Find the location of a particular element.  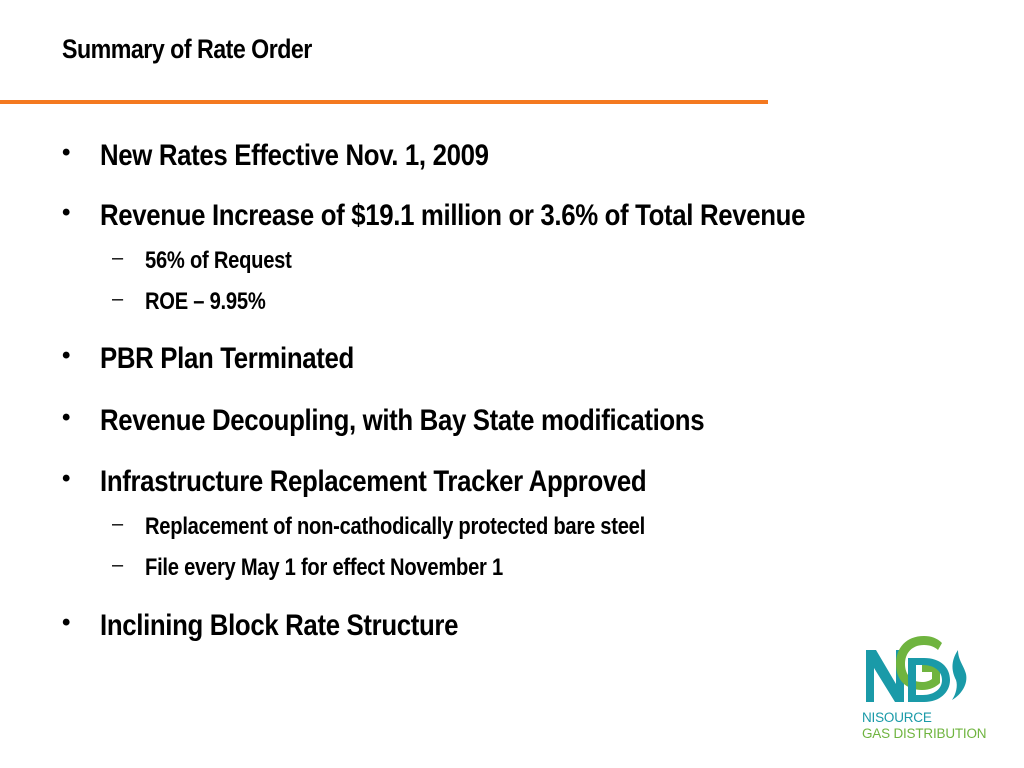

logo-line-gas-distribution: GAS DISTRIBUTION is located at coordinates (924, 733).